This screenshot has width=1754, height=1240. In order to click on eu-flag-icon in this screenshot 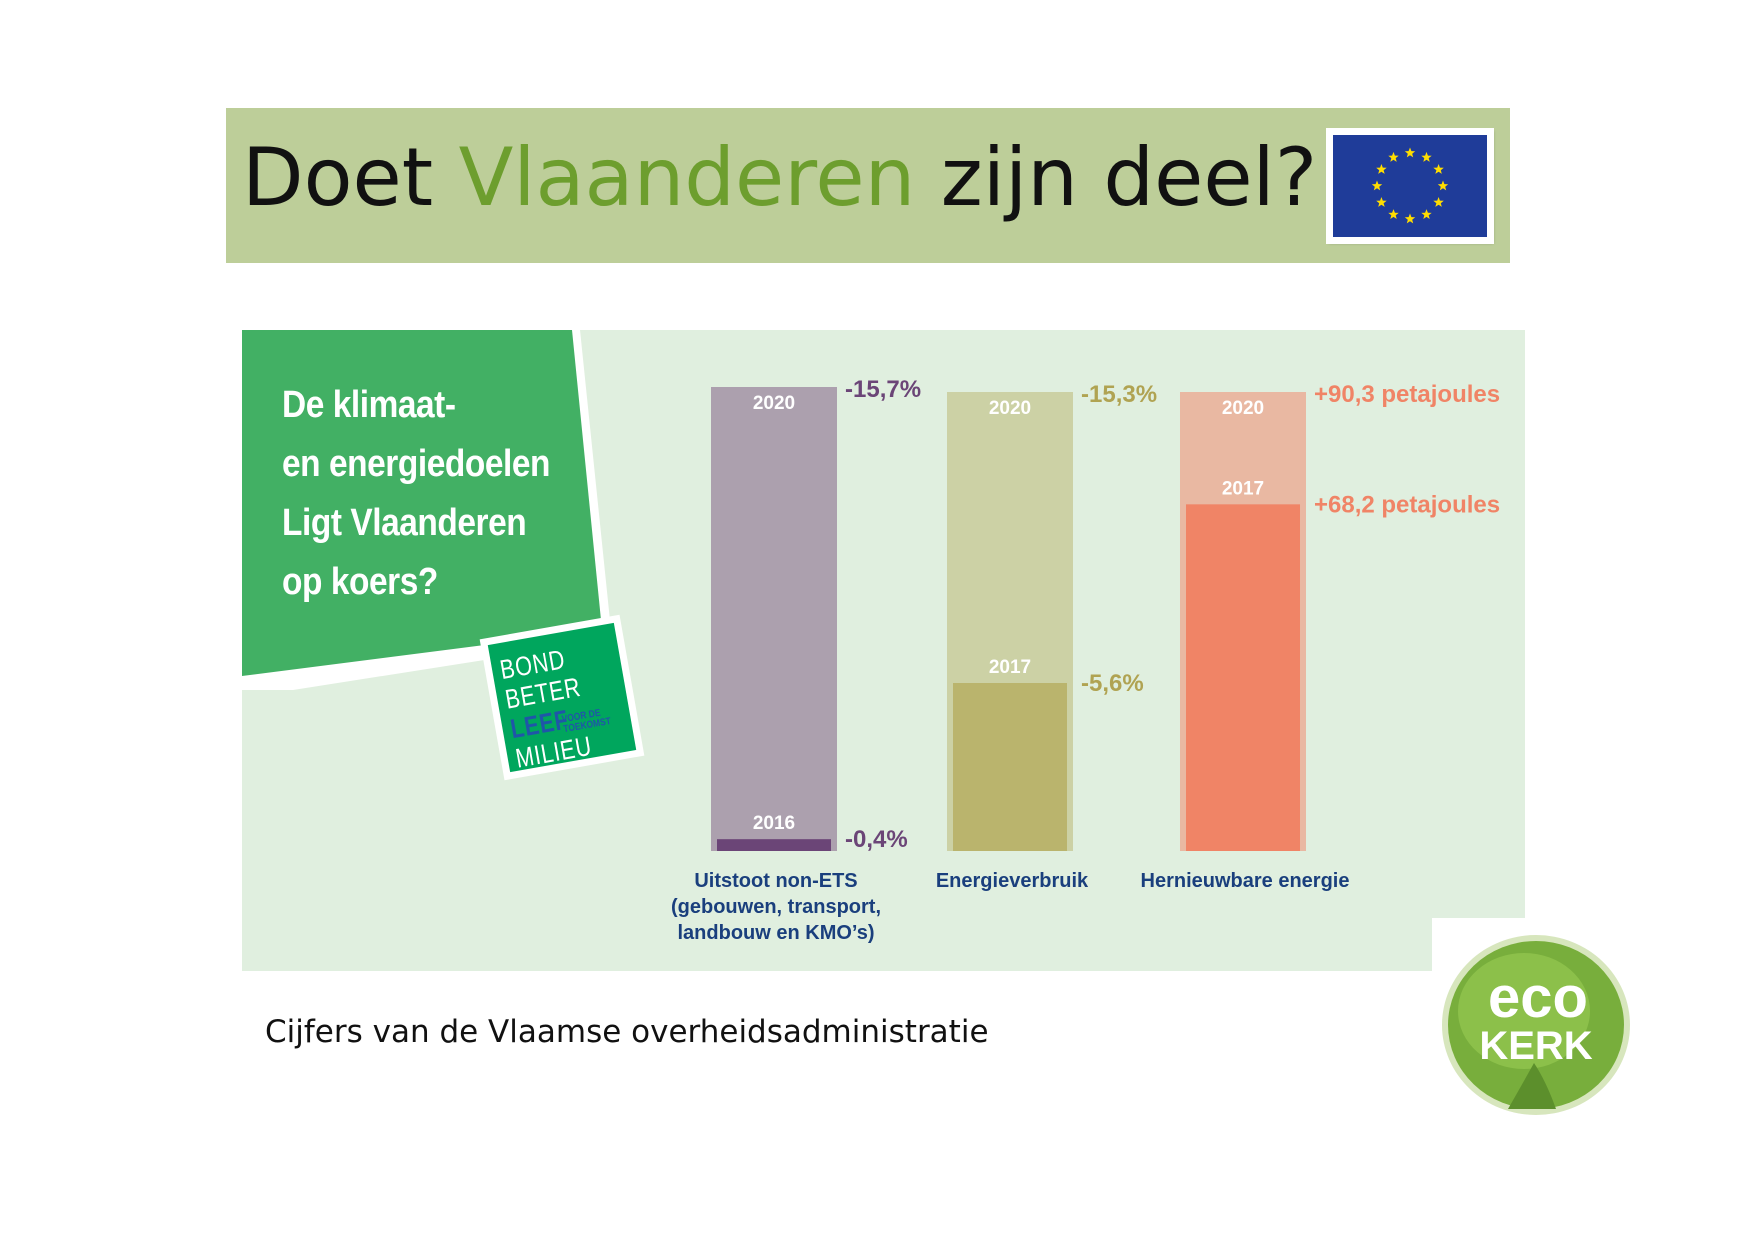, I will do `click(1410, 186)`.